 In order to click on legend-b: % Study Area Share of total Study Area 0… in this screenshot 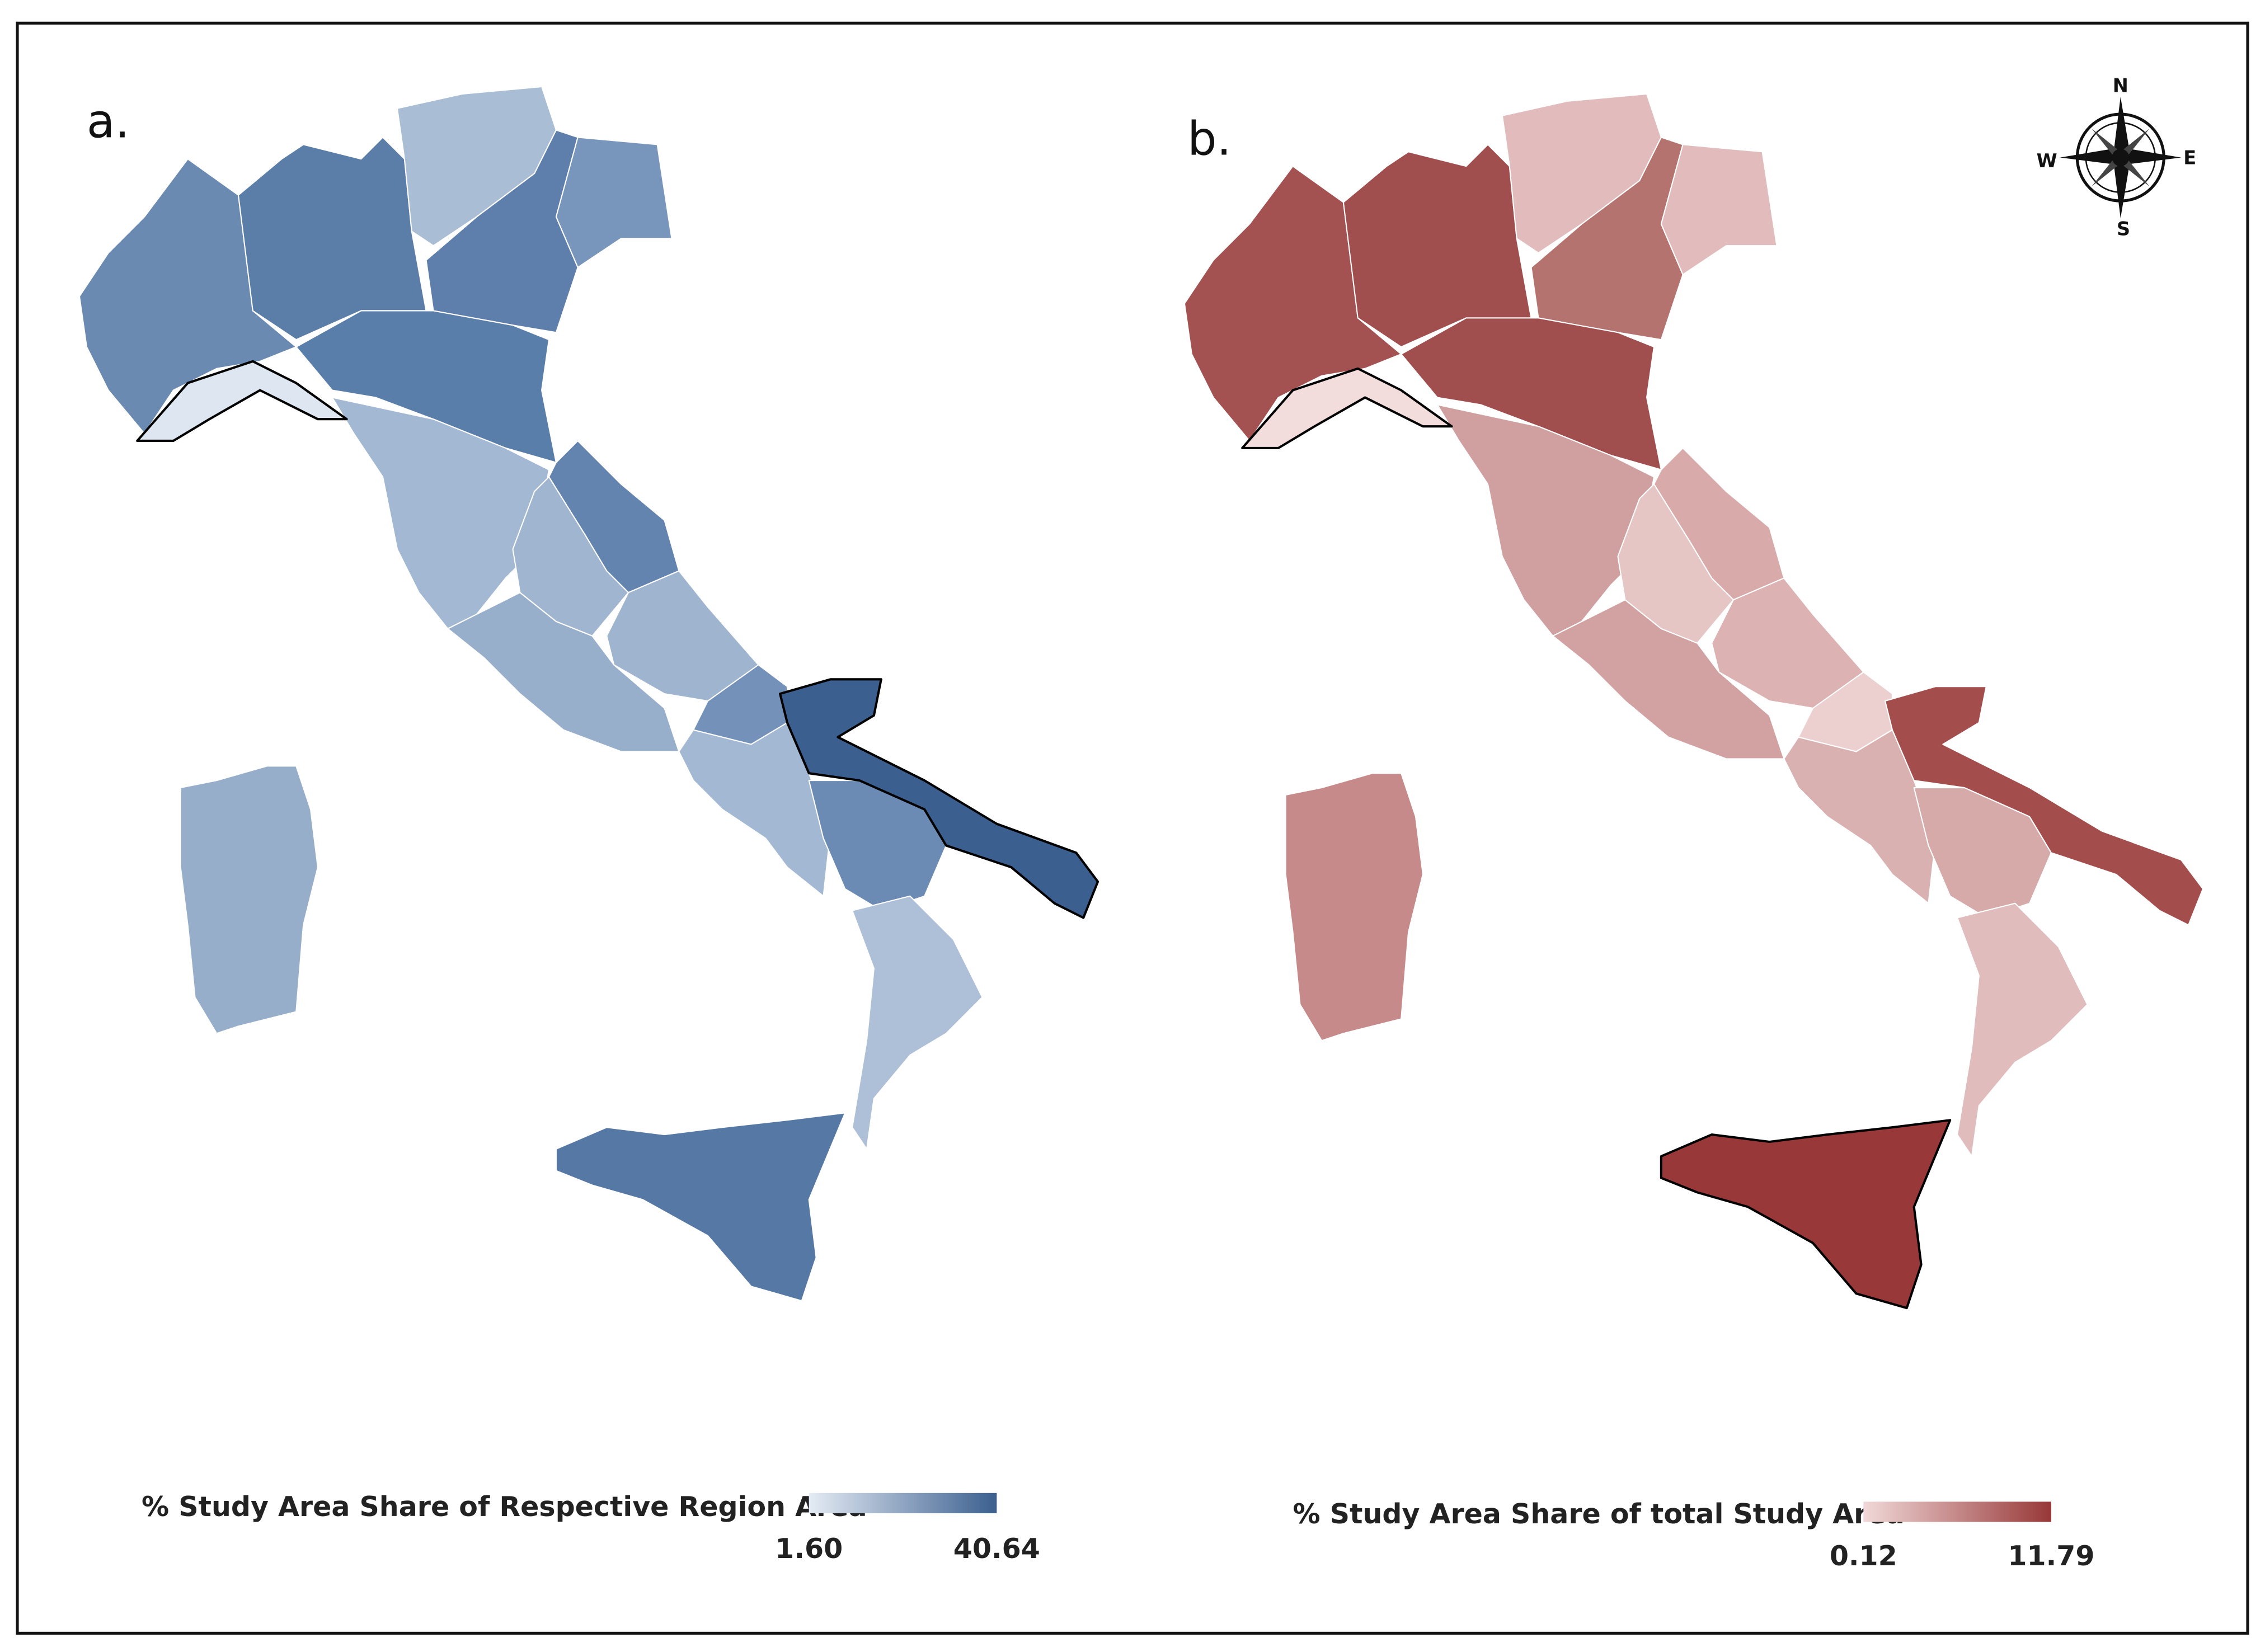, I will do `click(1694, 1535)`.